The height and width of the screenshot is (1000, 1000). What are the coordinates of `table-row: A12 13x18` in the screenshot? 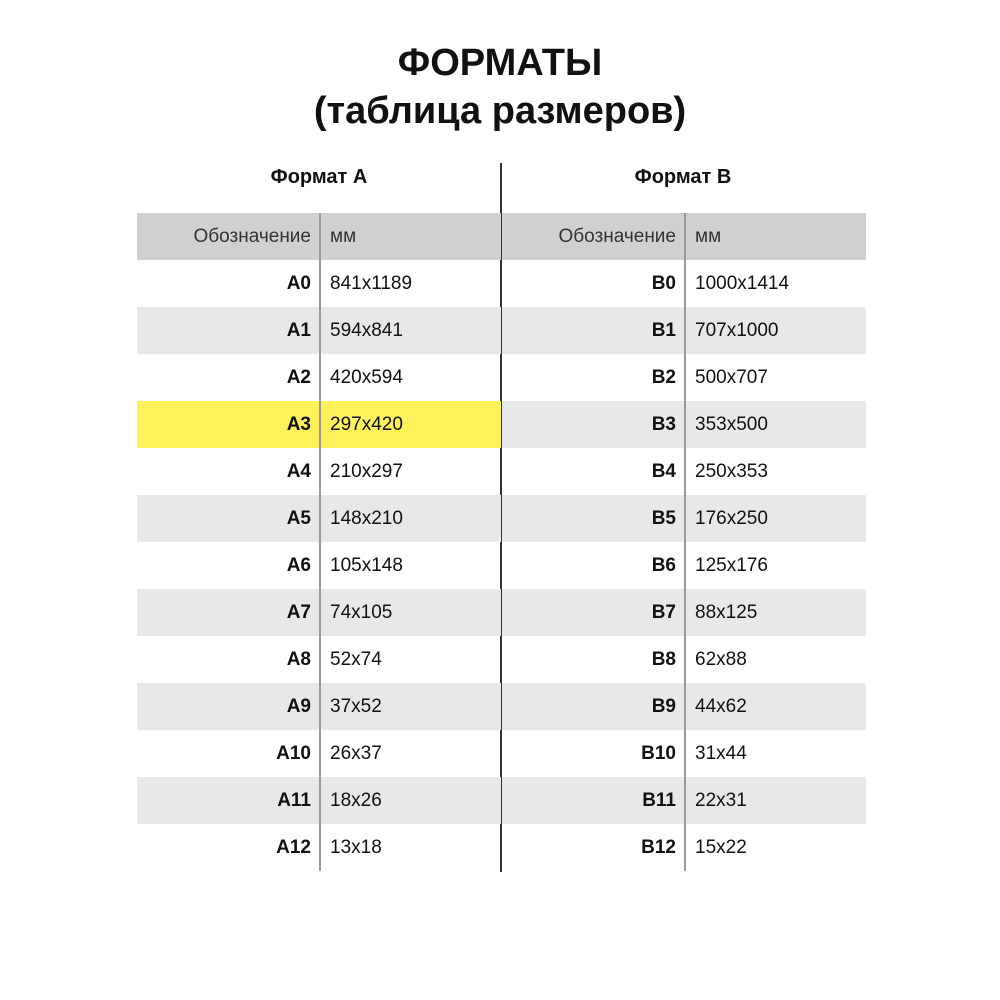 It's located at (319, 847).